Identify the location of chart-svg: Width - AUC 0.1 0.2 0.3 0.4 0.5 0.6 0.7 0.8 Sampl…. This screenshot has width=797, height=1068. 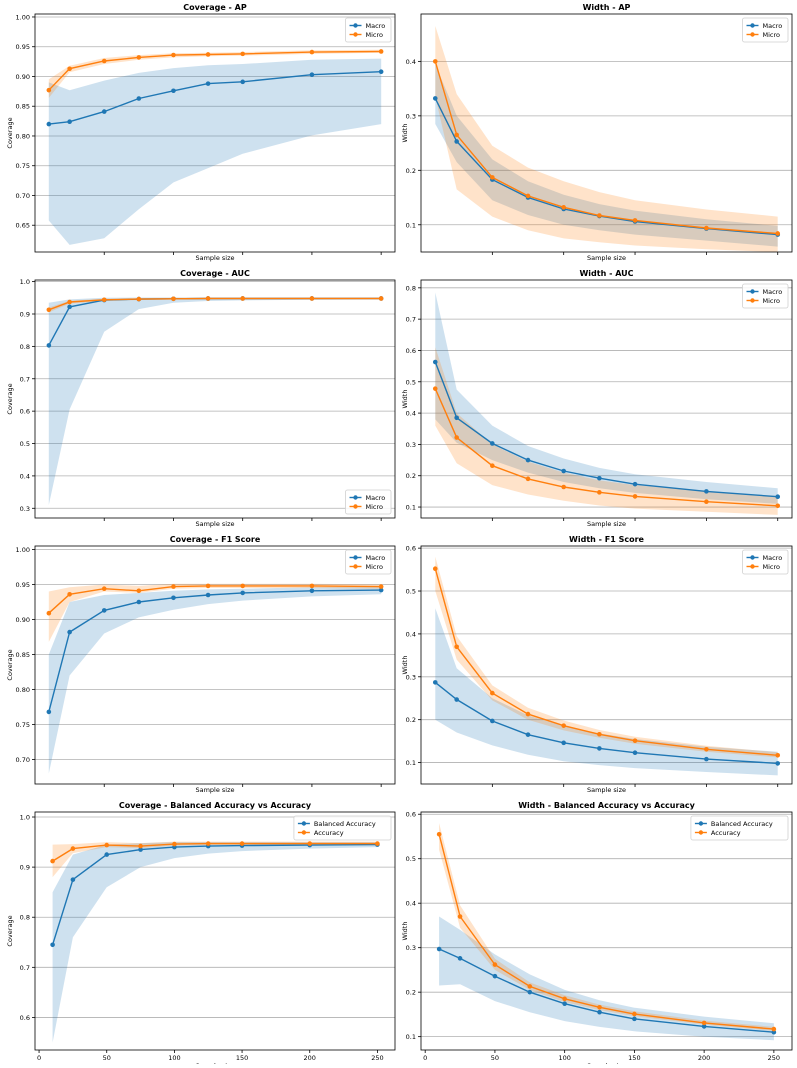
(597, 398).